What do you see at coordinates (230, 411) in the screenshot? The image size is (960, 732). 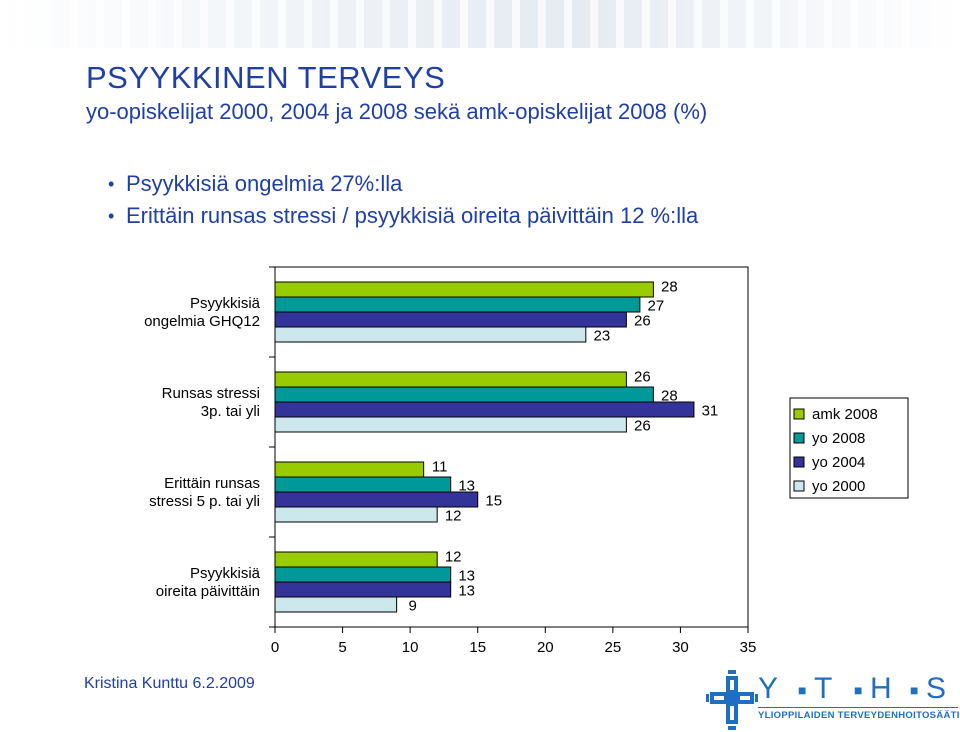 I see `category-label: 3p. tai yli` at bounding box center [230, 411].